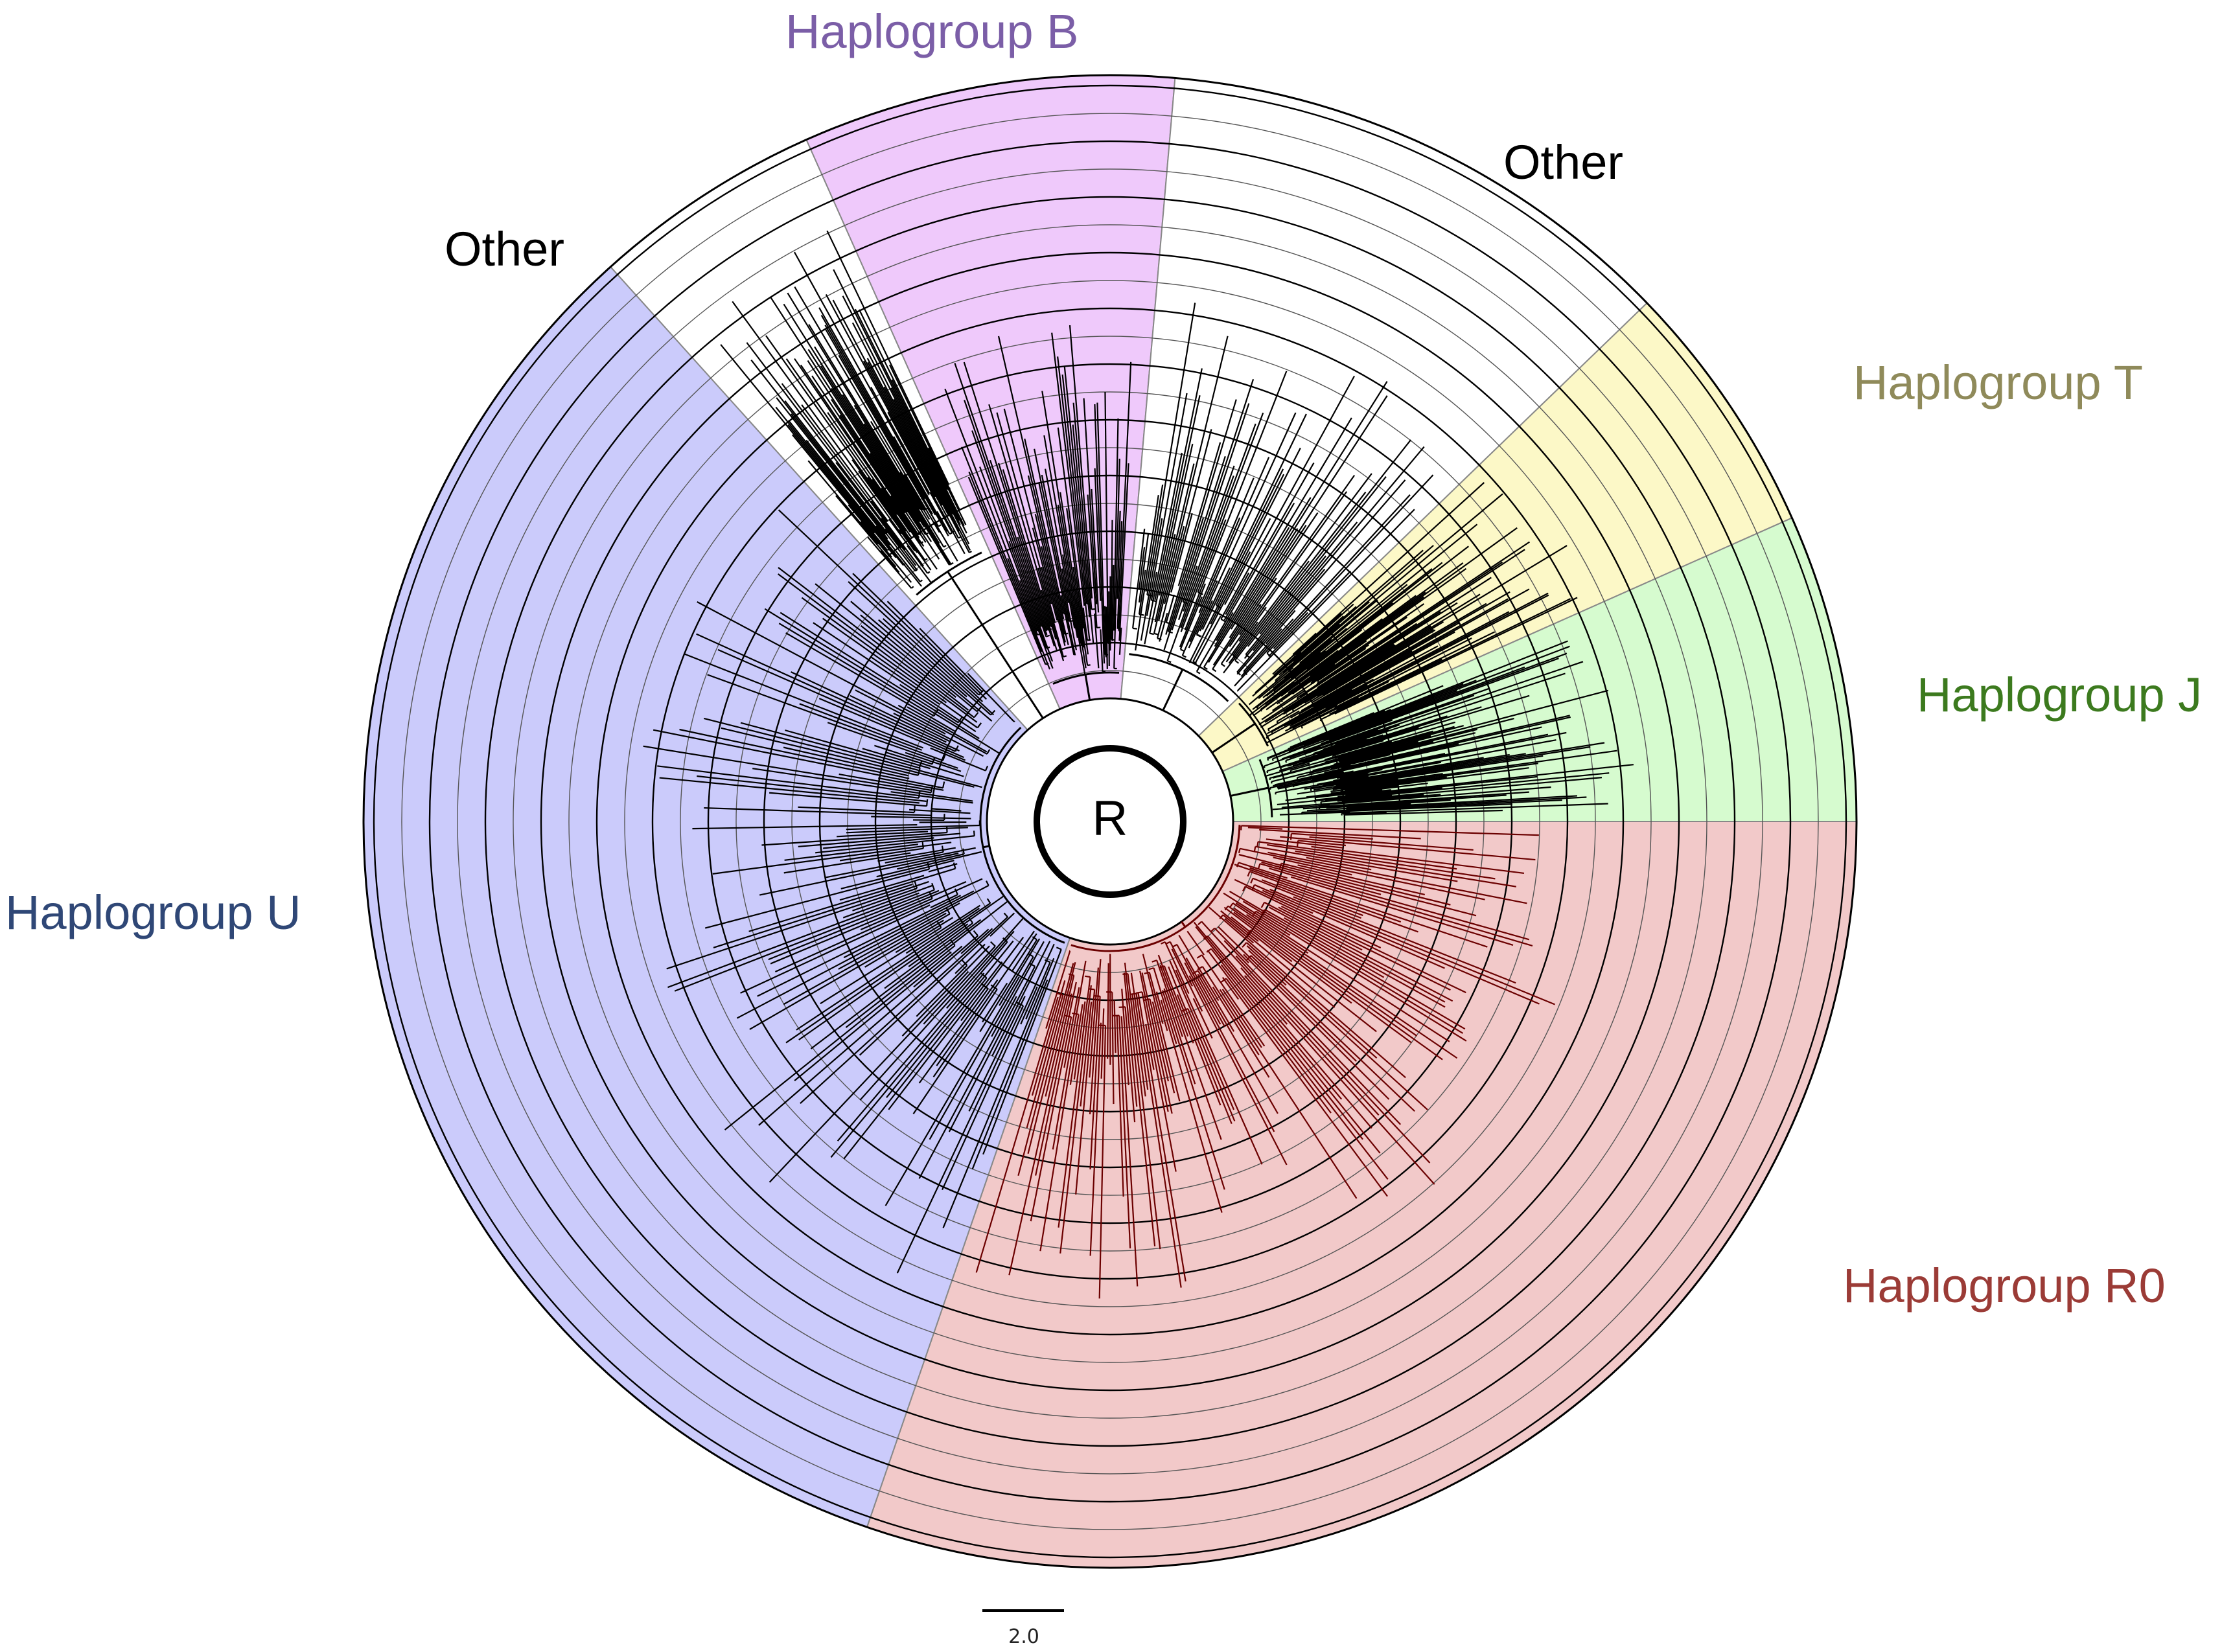  Describe the element at coordinates (932, 31) in the screenshot. I see `clade-label-haplogroup-b: Haplogroup B` at that location.